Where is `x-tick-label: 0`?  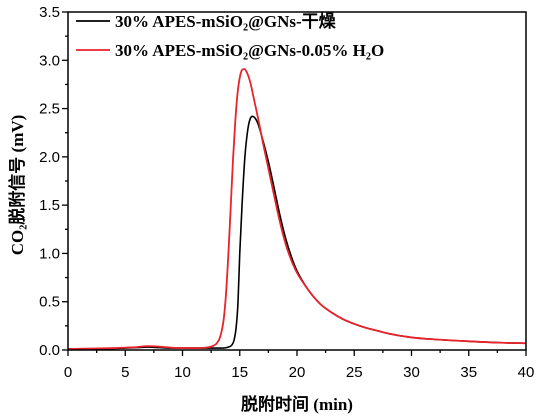
x-tick-label: 0 is located at coordinates (68, 372).